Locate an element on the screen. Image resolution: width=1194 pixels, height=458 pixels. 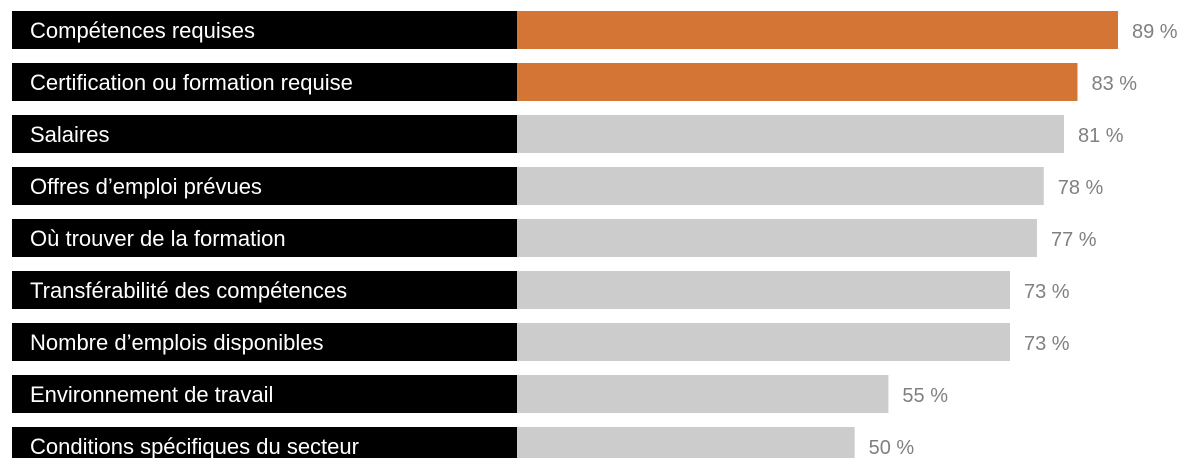
value-label: 78 % is located at coordinates (1081, 188).